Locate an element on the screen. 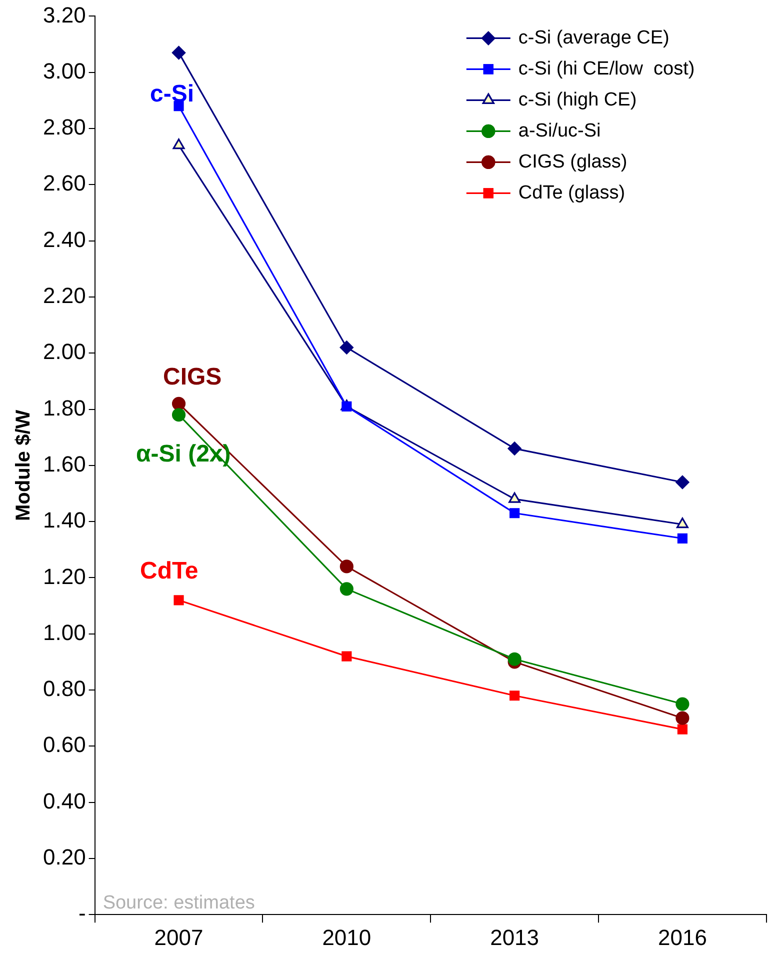 Image resolution: width=774 pixels, height=965 pixels. legend-label: c-Si (high CE) is located at coordinates (577, 99).